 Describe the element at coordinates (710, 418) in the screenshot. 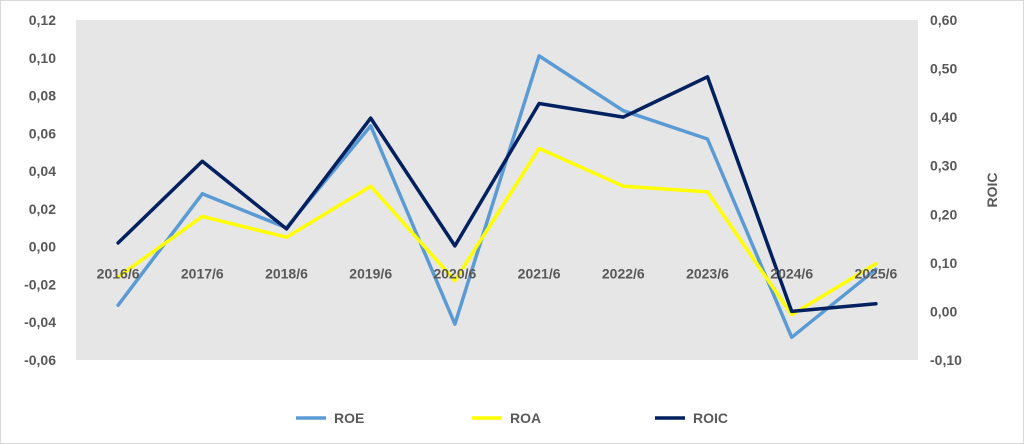

I see `legend-label: ROIC` at that location.